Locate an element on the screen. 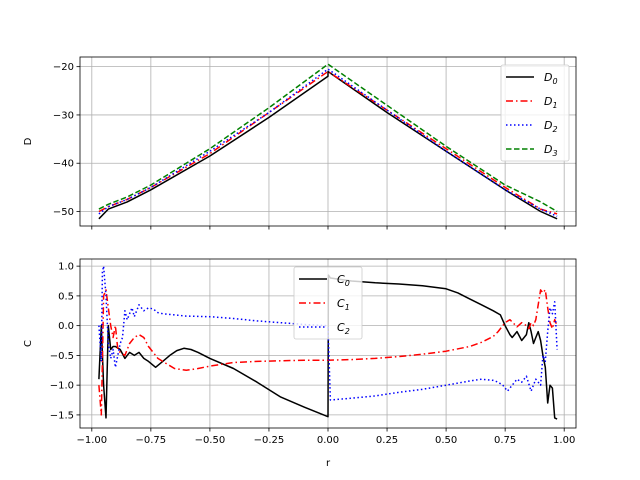  bottom-panel-x-axis-label: r is located at coordinates (328, 463).